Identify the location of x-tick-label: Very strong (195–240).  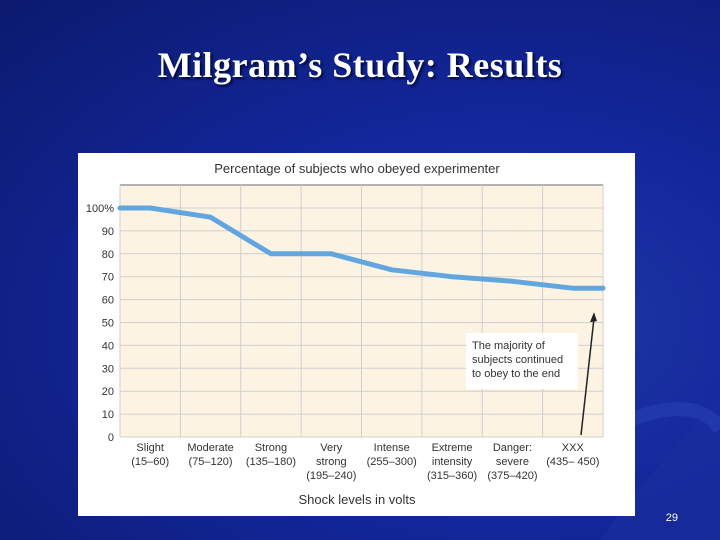
(331, 462).